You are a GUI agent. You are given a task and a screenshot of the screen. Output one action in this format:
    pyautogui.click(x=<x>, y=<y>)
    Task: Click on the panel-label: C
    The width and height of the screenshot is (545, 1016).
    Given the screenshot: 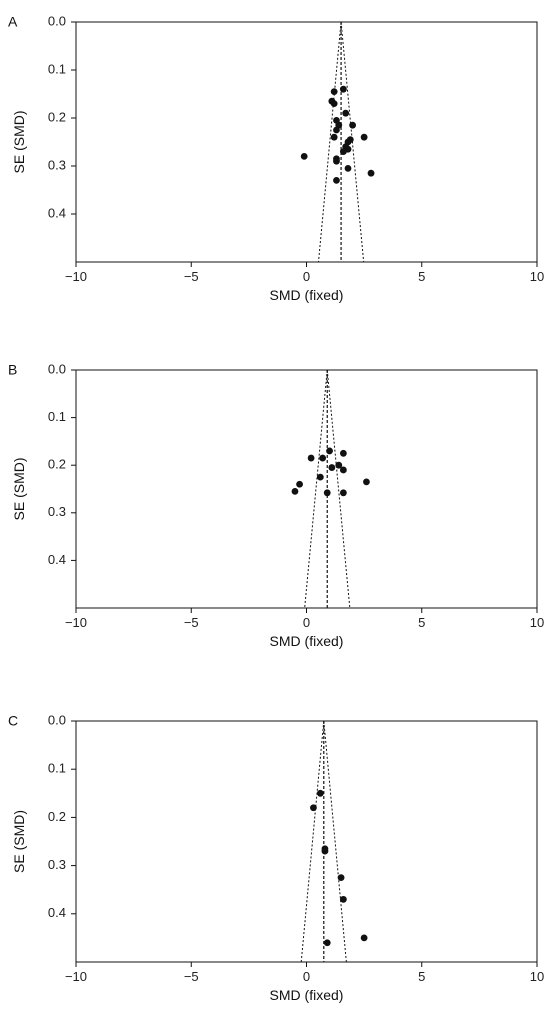 What is the action you would take?
    pyautogui.click(x=13, y=721)
    